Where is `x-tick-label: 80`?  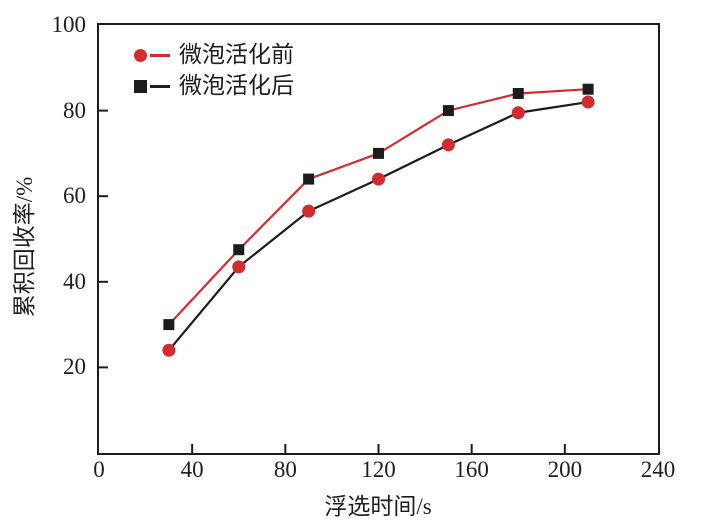
x-tick-label: 80 is located at coordinates (285, 469).